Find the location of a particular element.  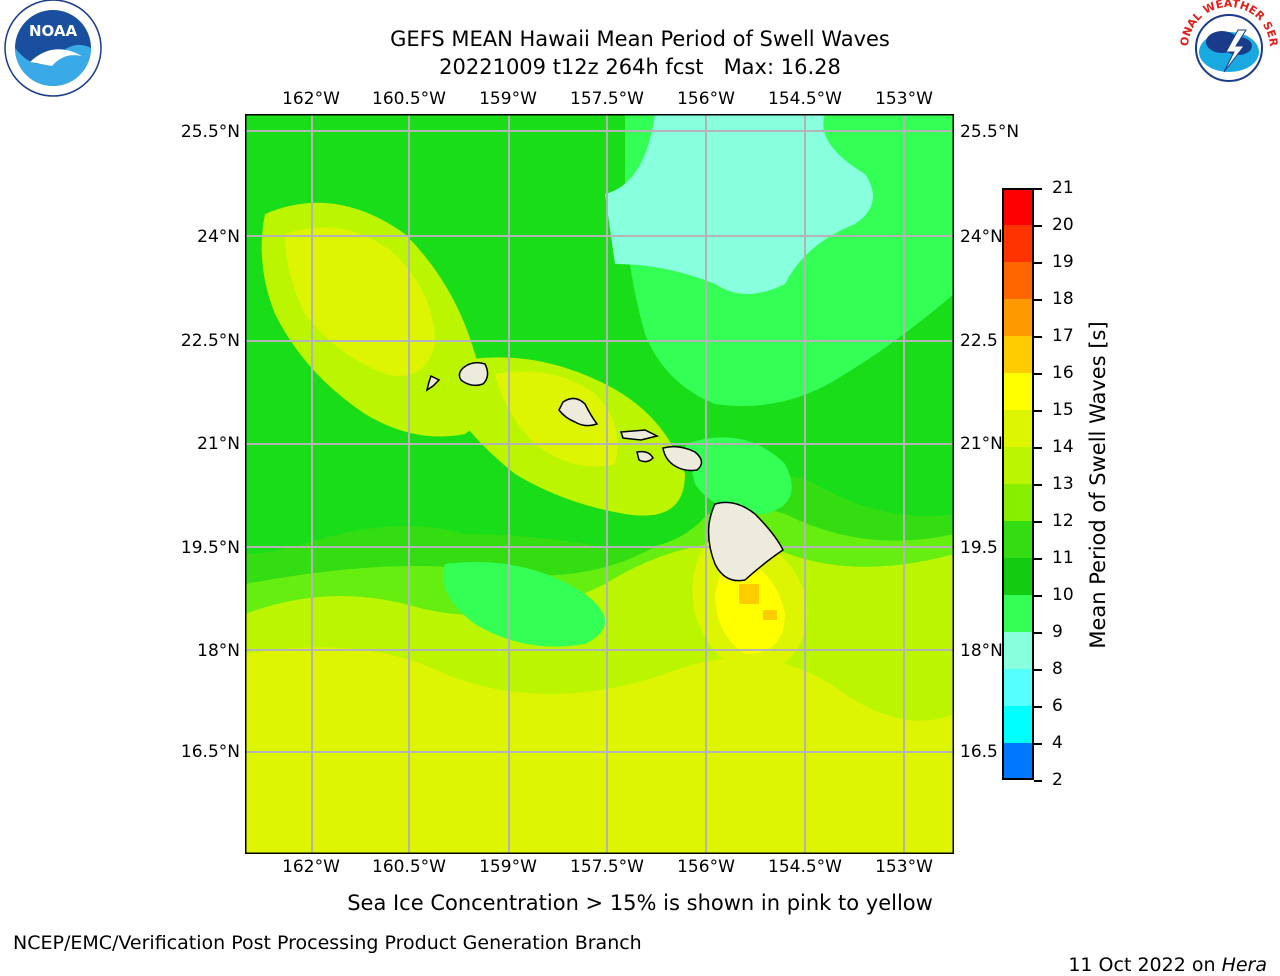

run-date: 11 Oct 2022 on Hera is located at coordinates (1161, 954).